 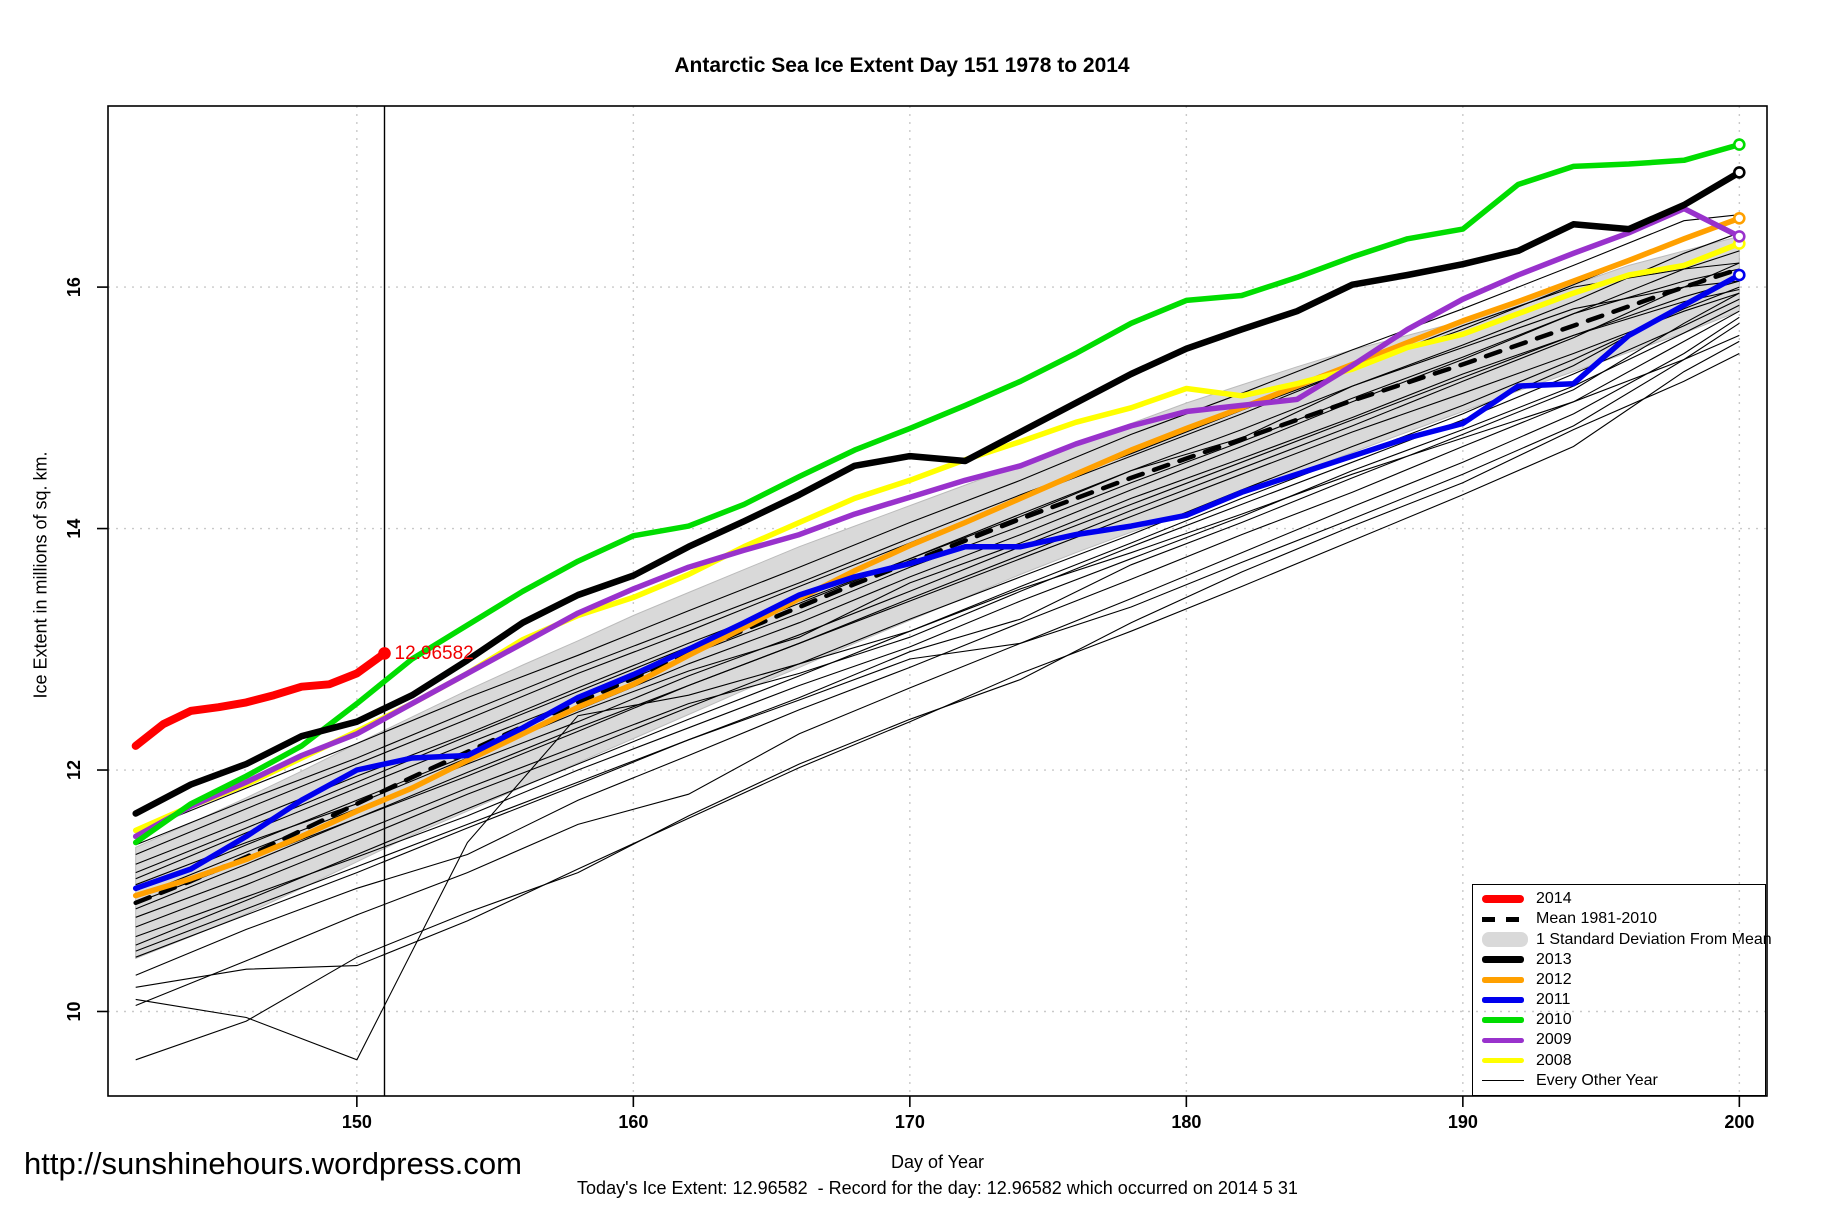 What do you see at coordinates (1554, 1040) in the screenshot?
I see `legend-label: 2009` at bounding box center [1554, 1040].